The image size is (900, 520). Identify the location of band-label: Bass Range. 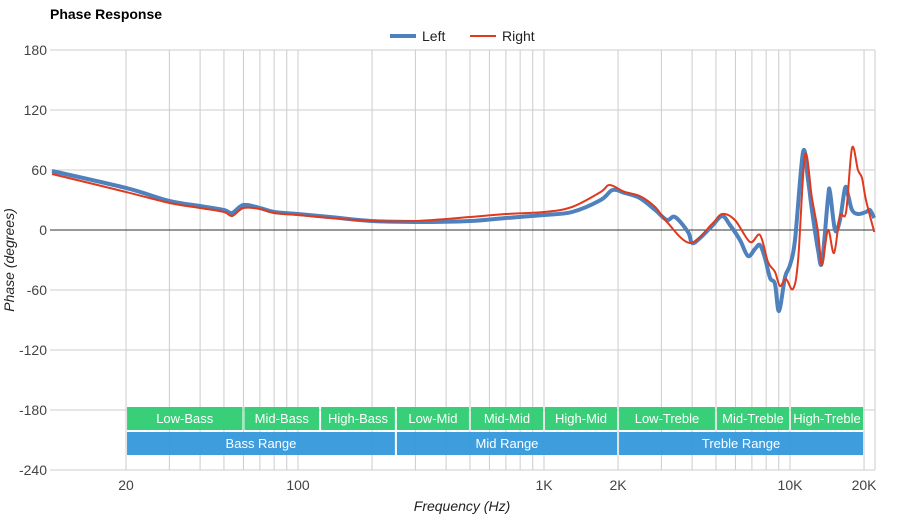
(261, 443).